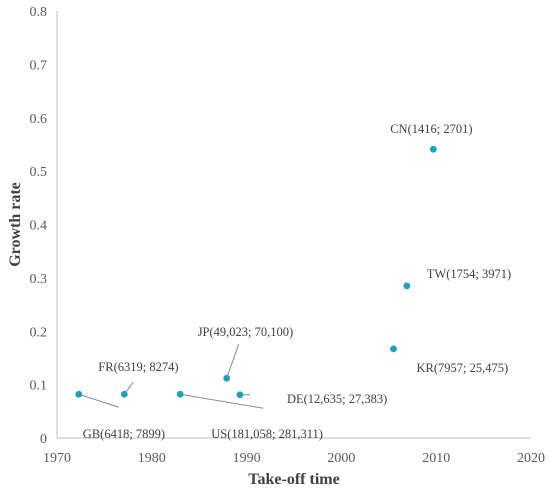 The width and height of the screenshot is (550, 491). What do you see at coordinates (341, 458) in the screenshot?
I see `x-tick-label: 2000` at bounding box center [341, 458].